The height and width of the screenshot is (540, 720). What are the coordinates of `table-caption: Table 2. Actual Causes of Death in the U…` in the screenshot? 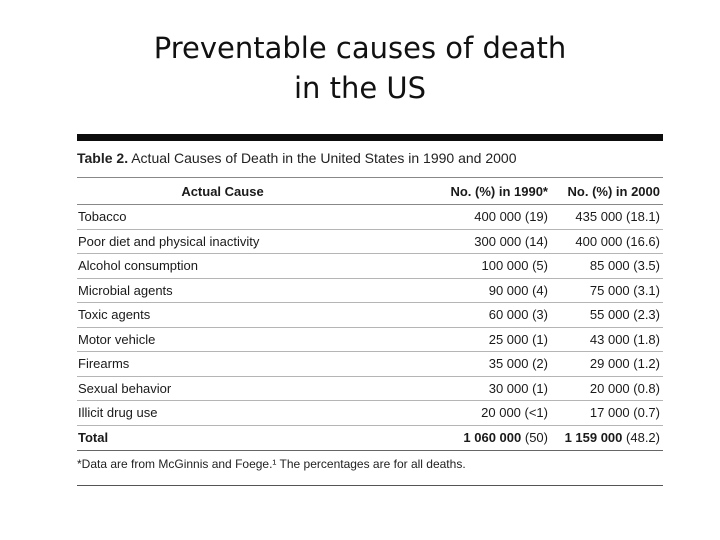 It's located at (370, 159).